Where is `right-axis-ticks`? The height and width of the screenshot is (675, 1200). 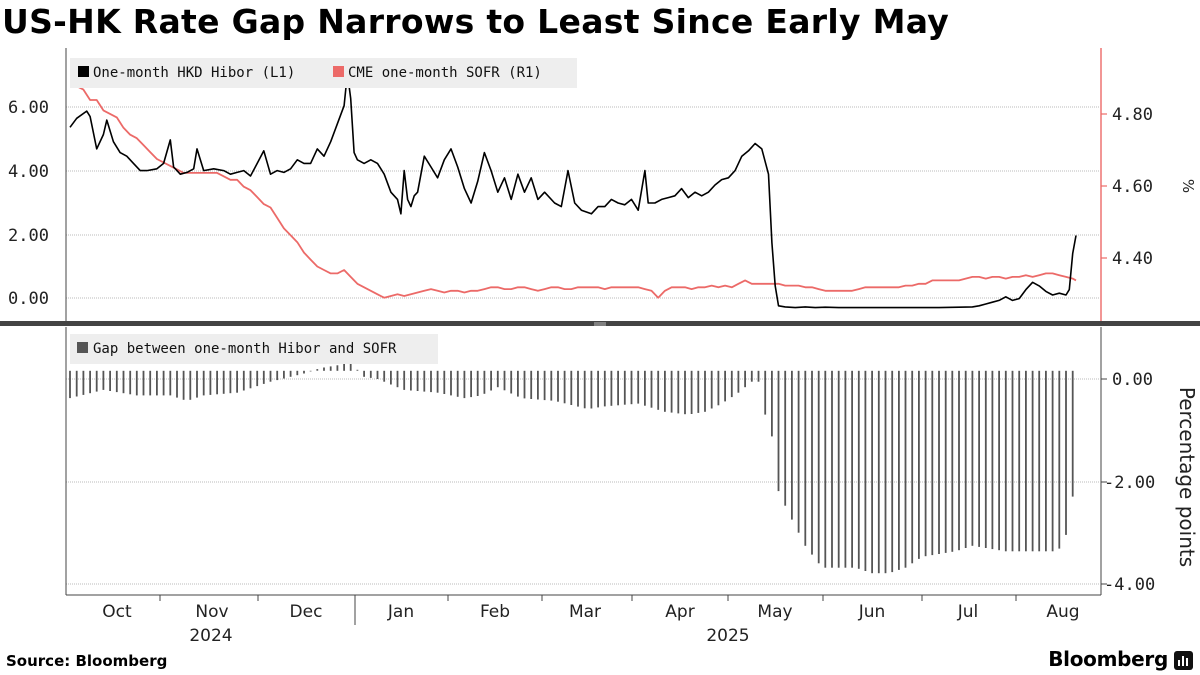 right-axis-ticks is located at coordinates (1104, 186).